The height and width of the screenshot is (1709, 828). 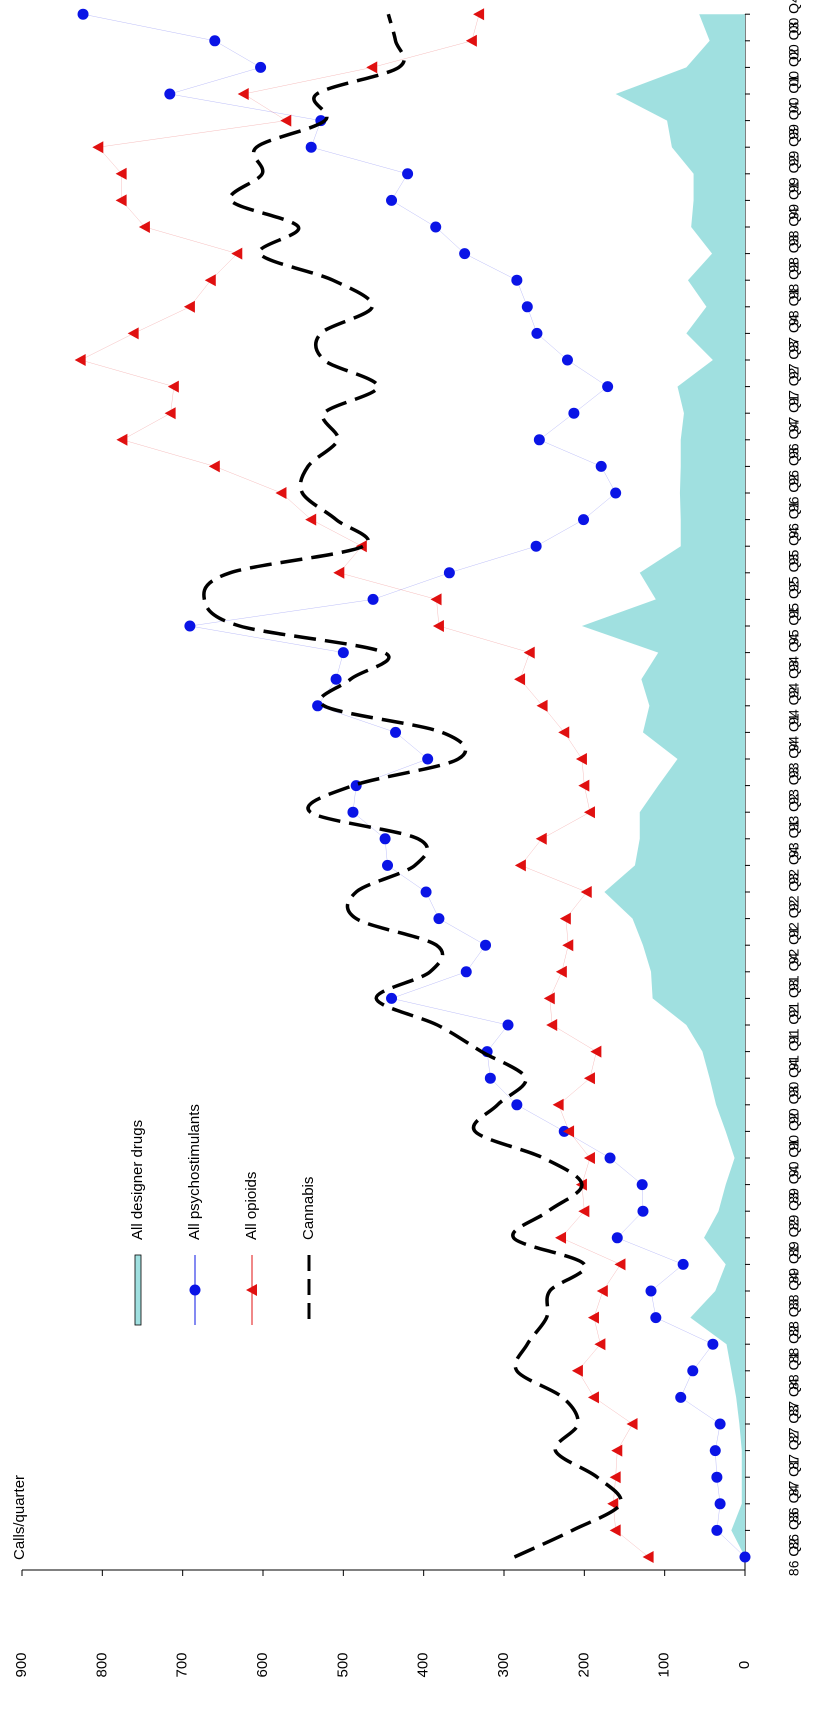 What do you see at coordinates (794, 94) in the screenshot?
I see `x-tick-label: 00 Q1` at bounding box center [794, 94].